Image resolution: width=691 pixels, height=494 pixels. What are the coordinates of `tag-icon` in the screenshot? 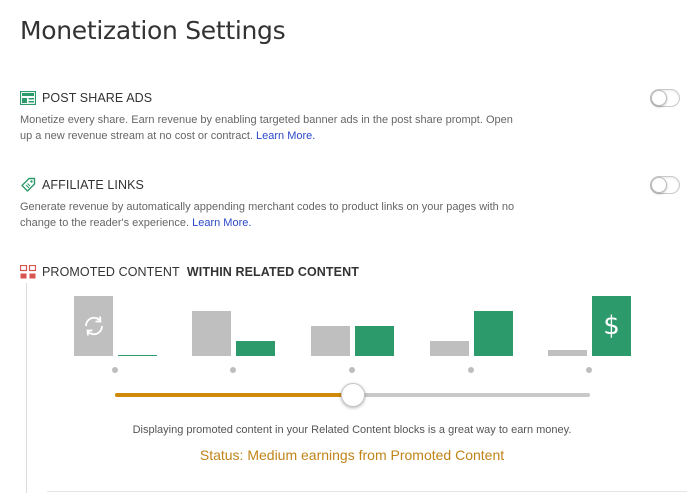 It's located at (28, 185).